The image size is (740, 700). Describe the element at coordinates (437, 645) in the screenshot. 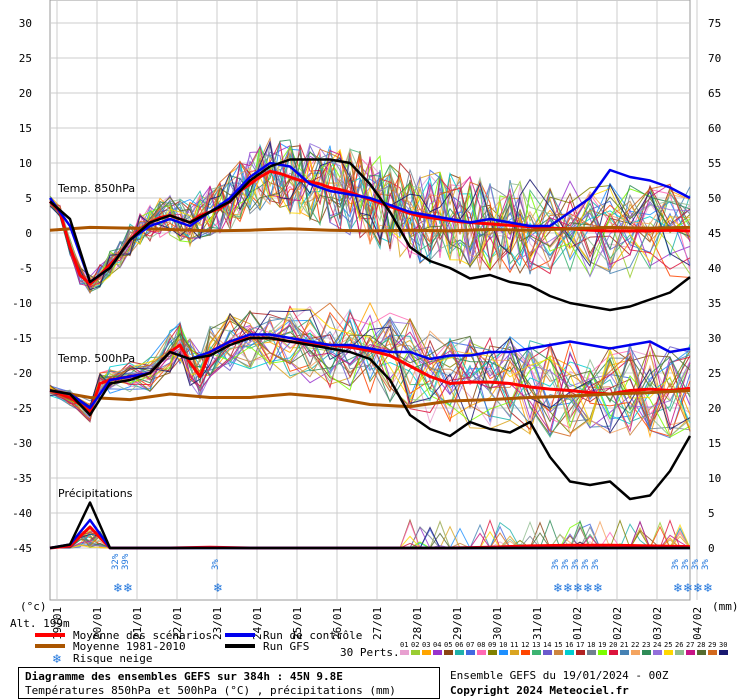

I see `pert-number: 04` at that location.